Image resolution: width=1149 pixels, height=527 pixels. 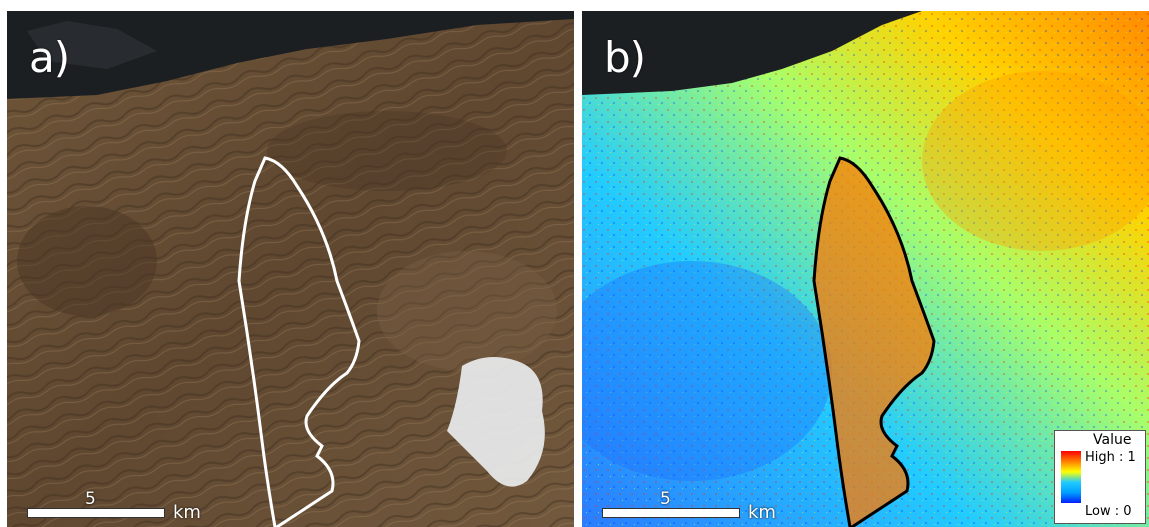 What do you see at coordinates (1071, 477) in the screenshot?
I see `legend-color-ramp` at bounding box center [1071, 477].